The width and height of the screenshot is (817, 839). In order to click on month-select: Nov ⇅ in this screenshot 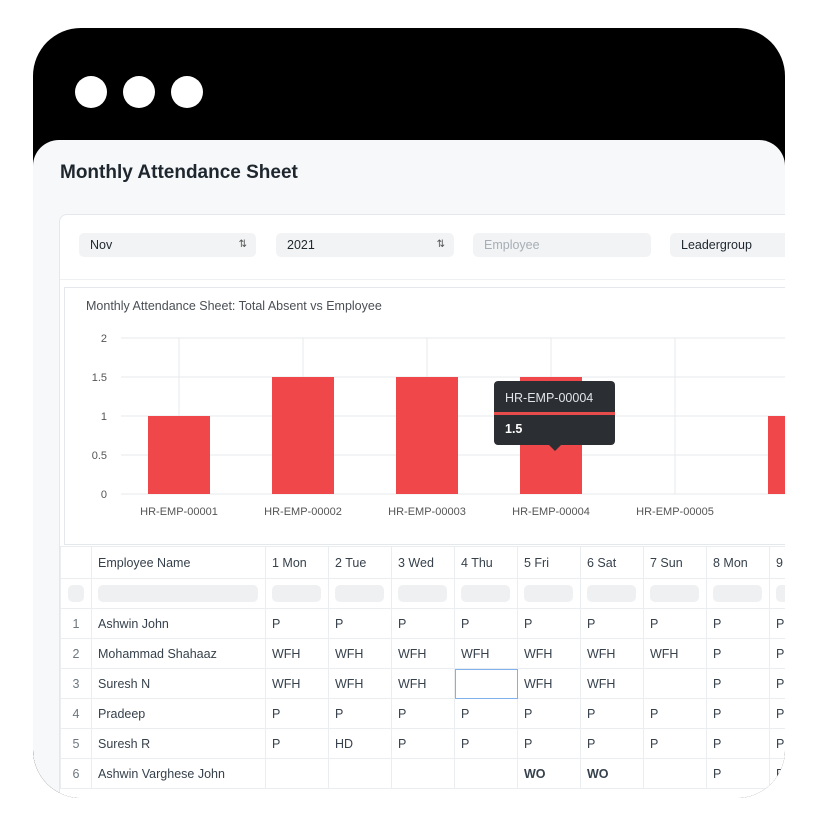, I will do `click(167, 245)`.